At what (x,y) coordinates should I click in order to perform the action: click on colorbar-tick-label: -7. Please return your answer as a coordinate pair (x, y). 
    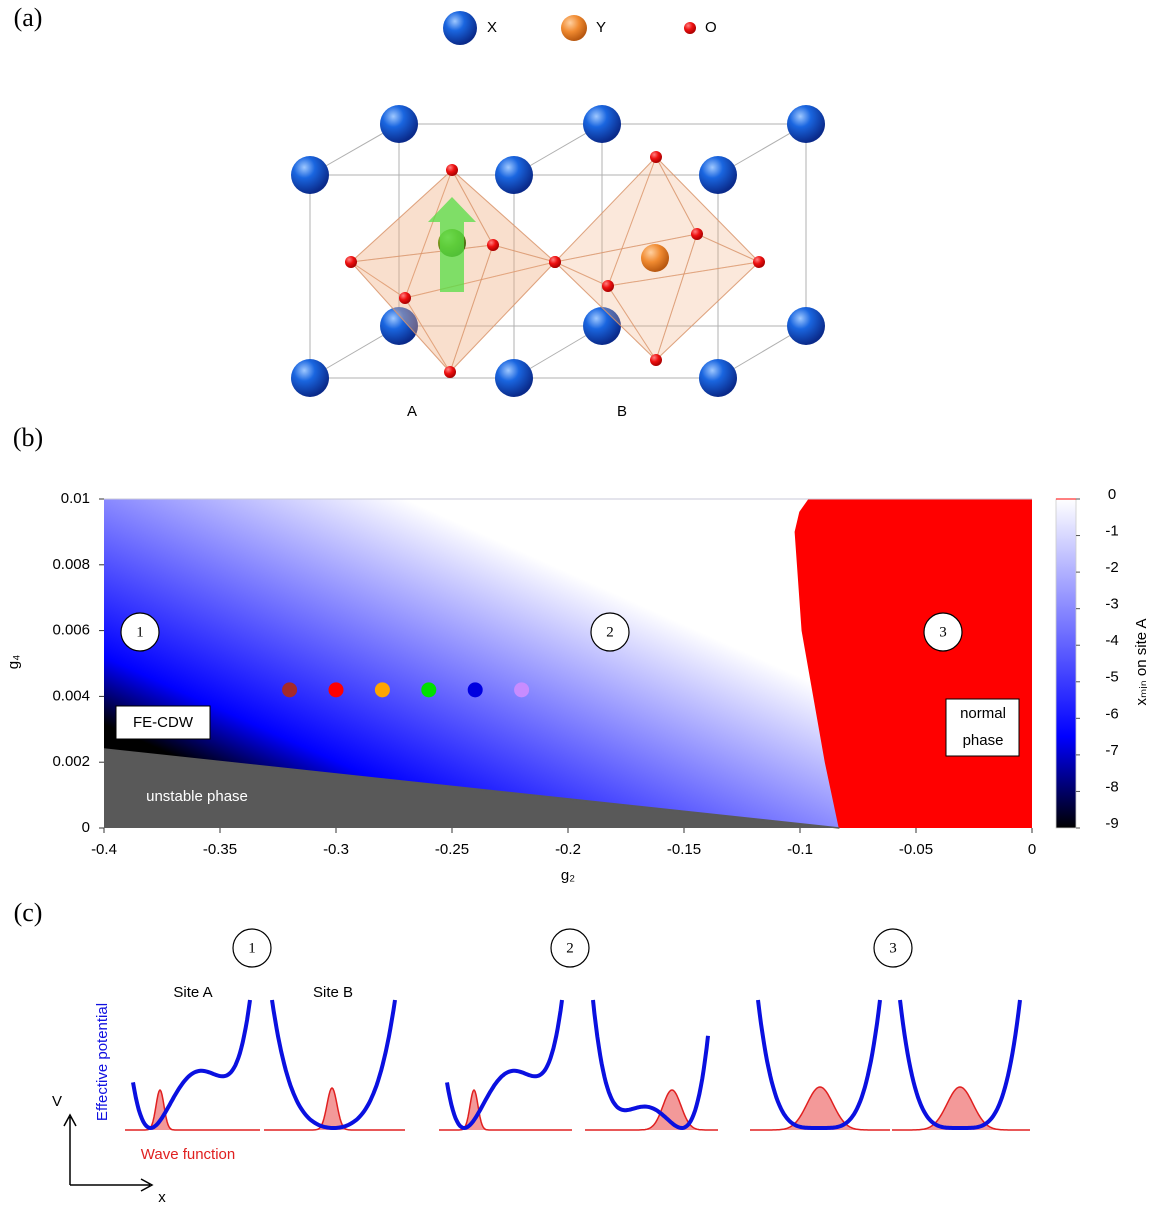
    Looking at the image, I should click on (1111, 750).